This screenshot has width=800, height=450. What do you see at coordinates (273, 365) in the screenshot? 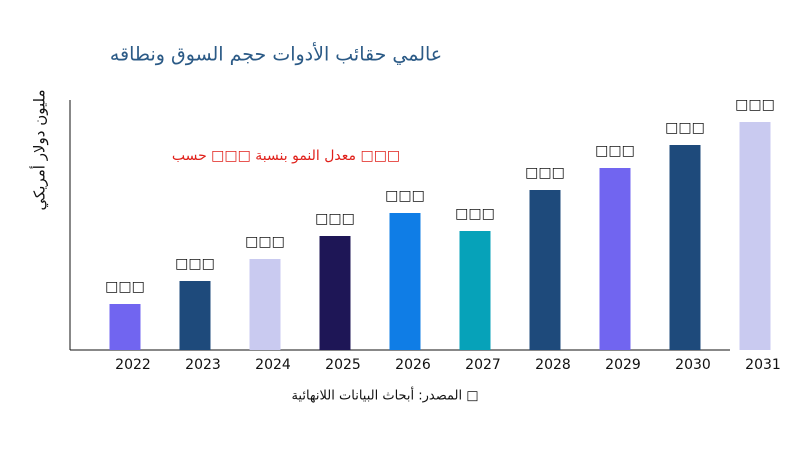
I see `x-tick-label: 2024` at bounding box center [273, 365].